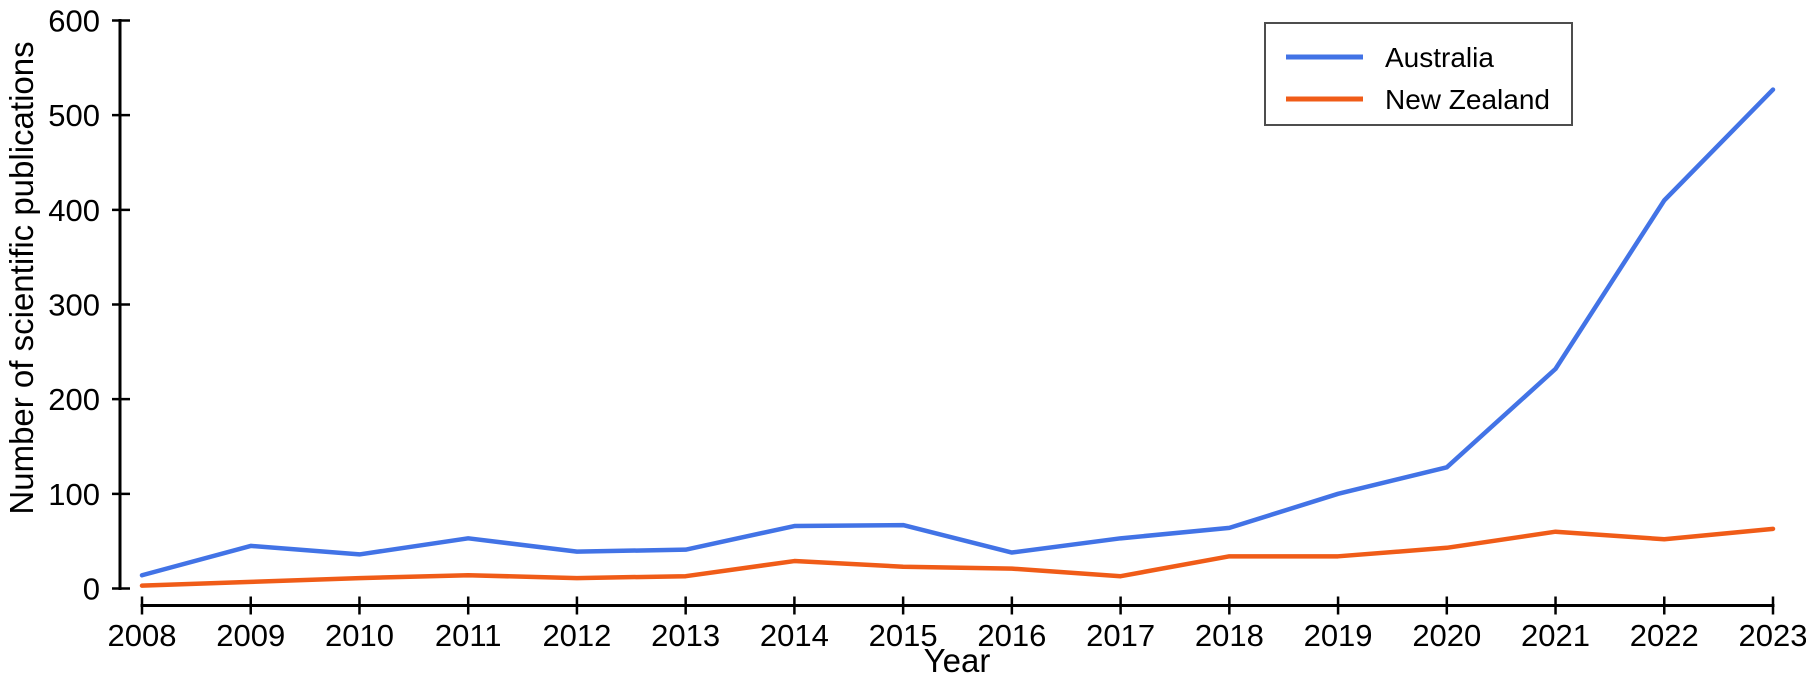 Image resolution: width=1806 pixels, height=695 pixels. I want to click on x-tick-label: 2010, so click(359, 635).